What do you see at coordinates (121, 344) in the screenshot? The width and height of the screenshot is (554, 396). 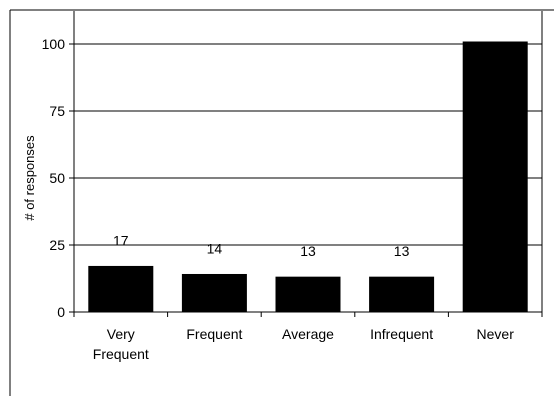 I see `x-tick-label: Very Frequent` at bounding box center [121, 344].